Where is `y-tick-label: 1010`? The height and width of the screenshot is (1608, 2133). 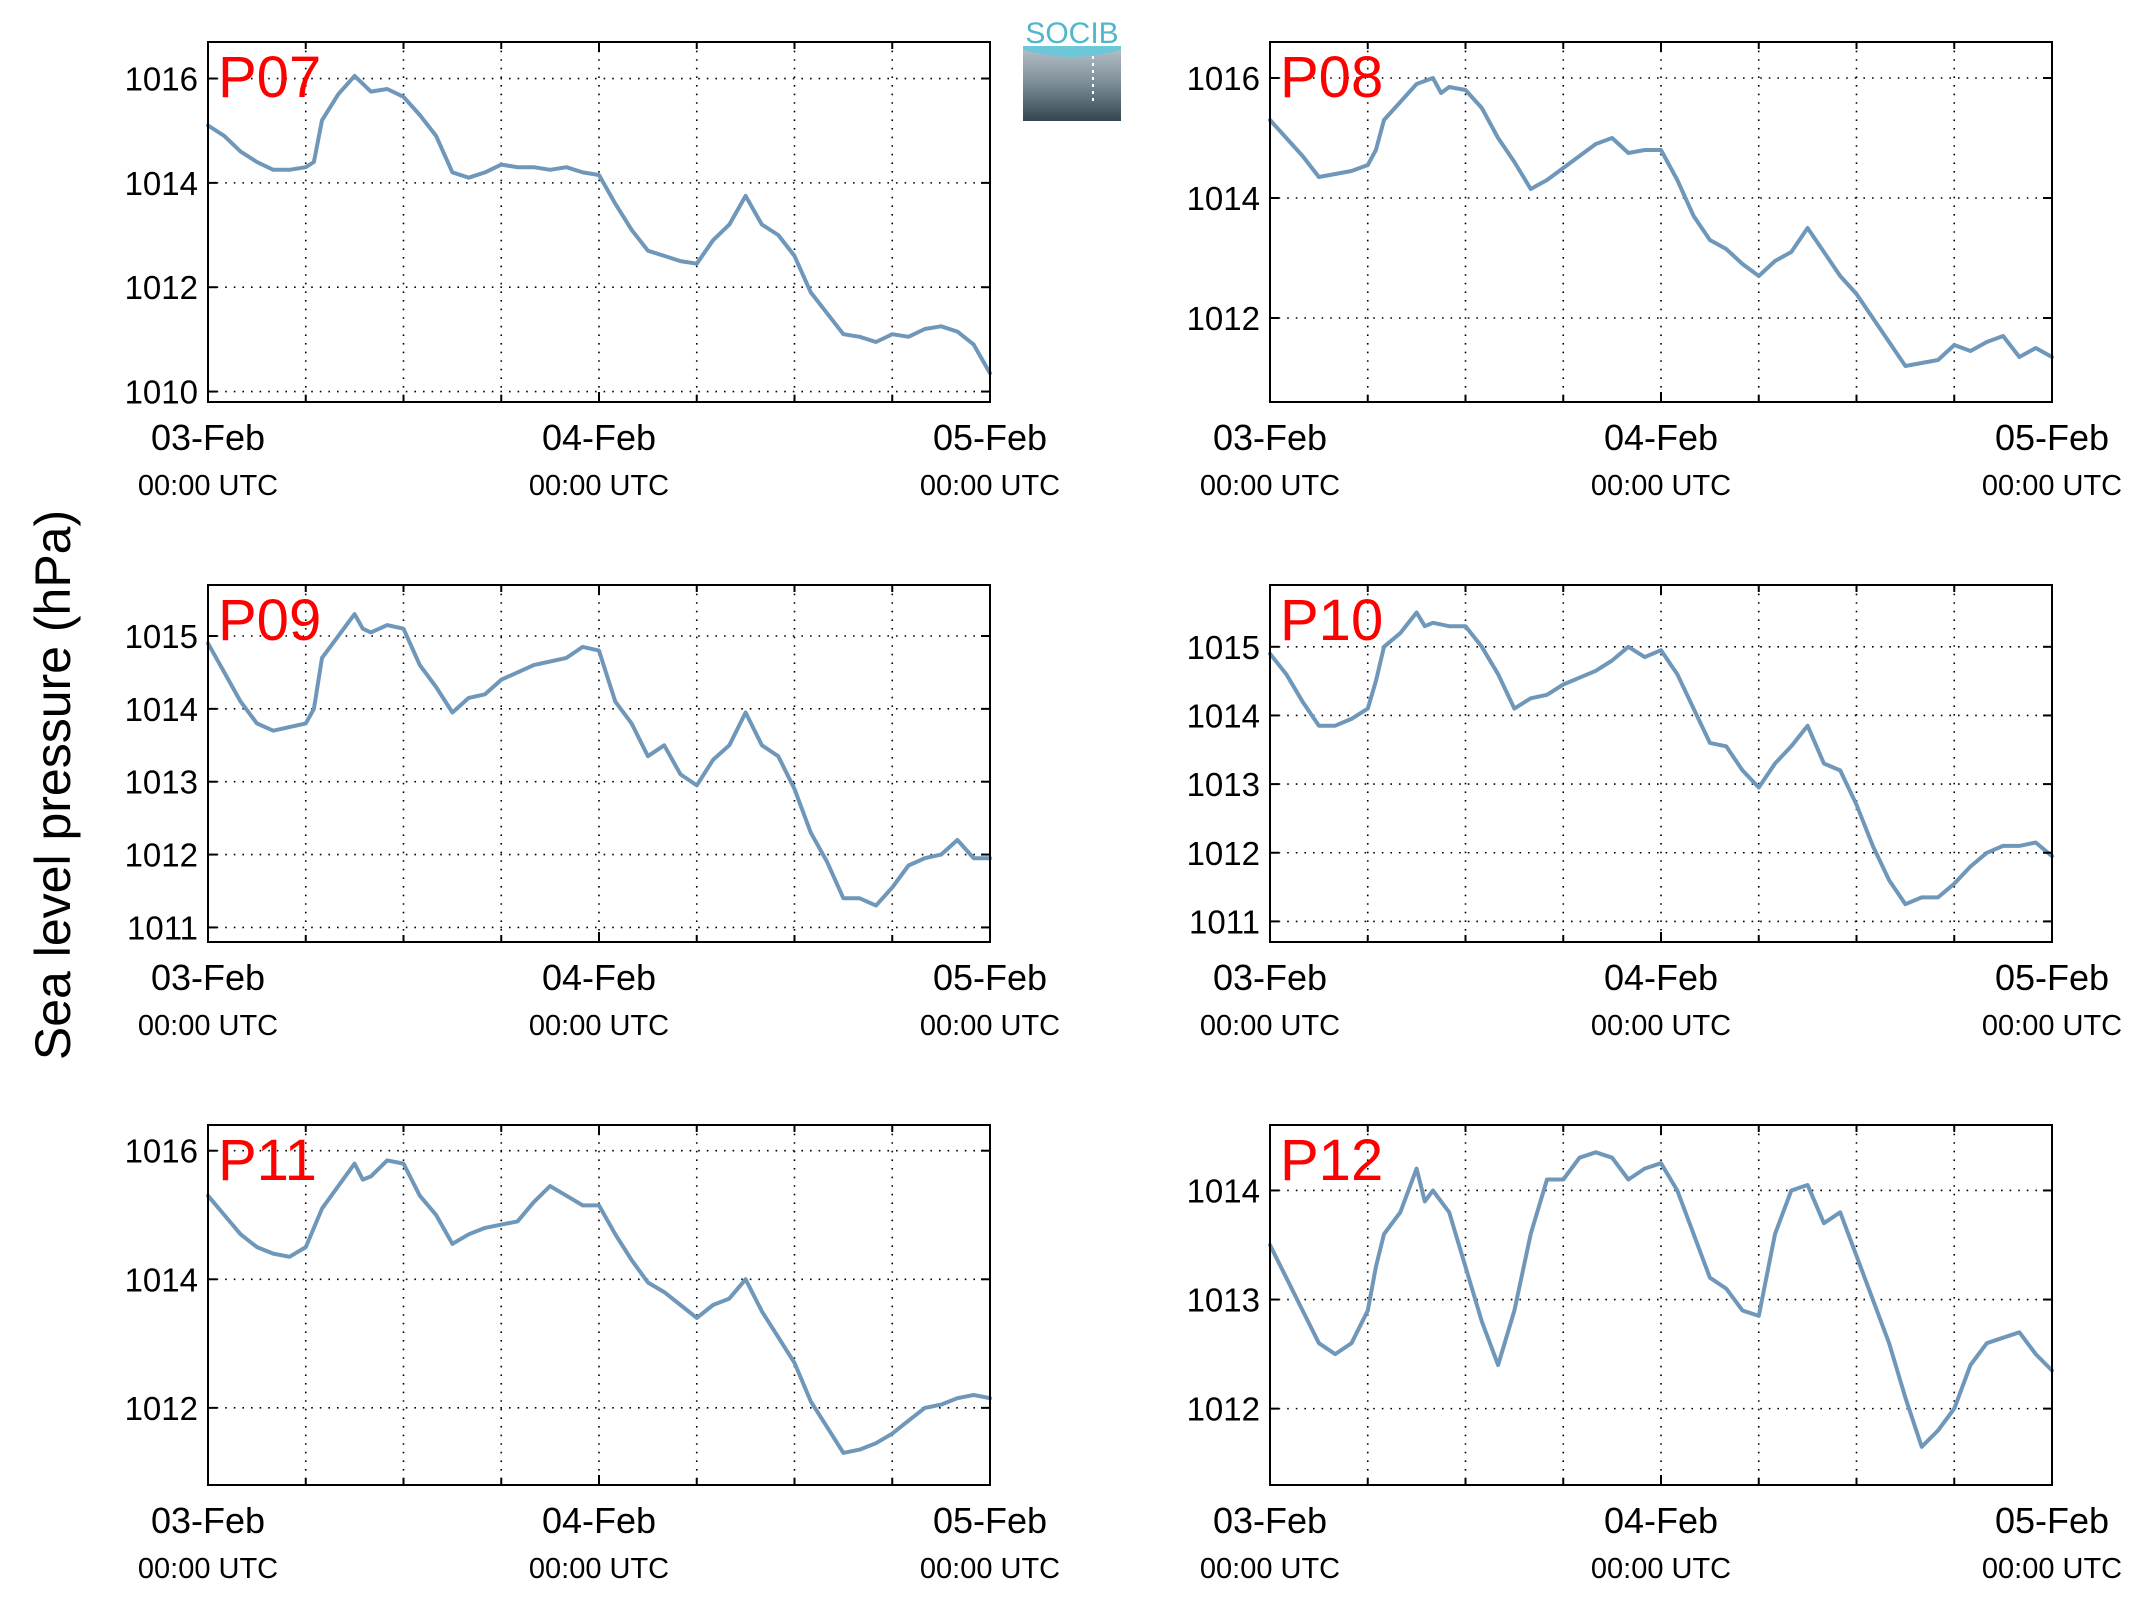 y-tick-label: 1010 is located at coordinates (161, 392).